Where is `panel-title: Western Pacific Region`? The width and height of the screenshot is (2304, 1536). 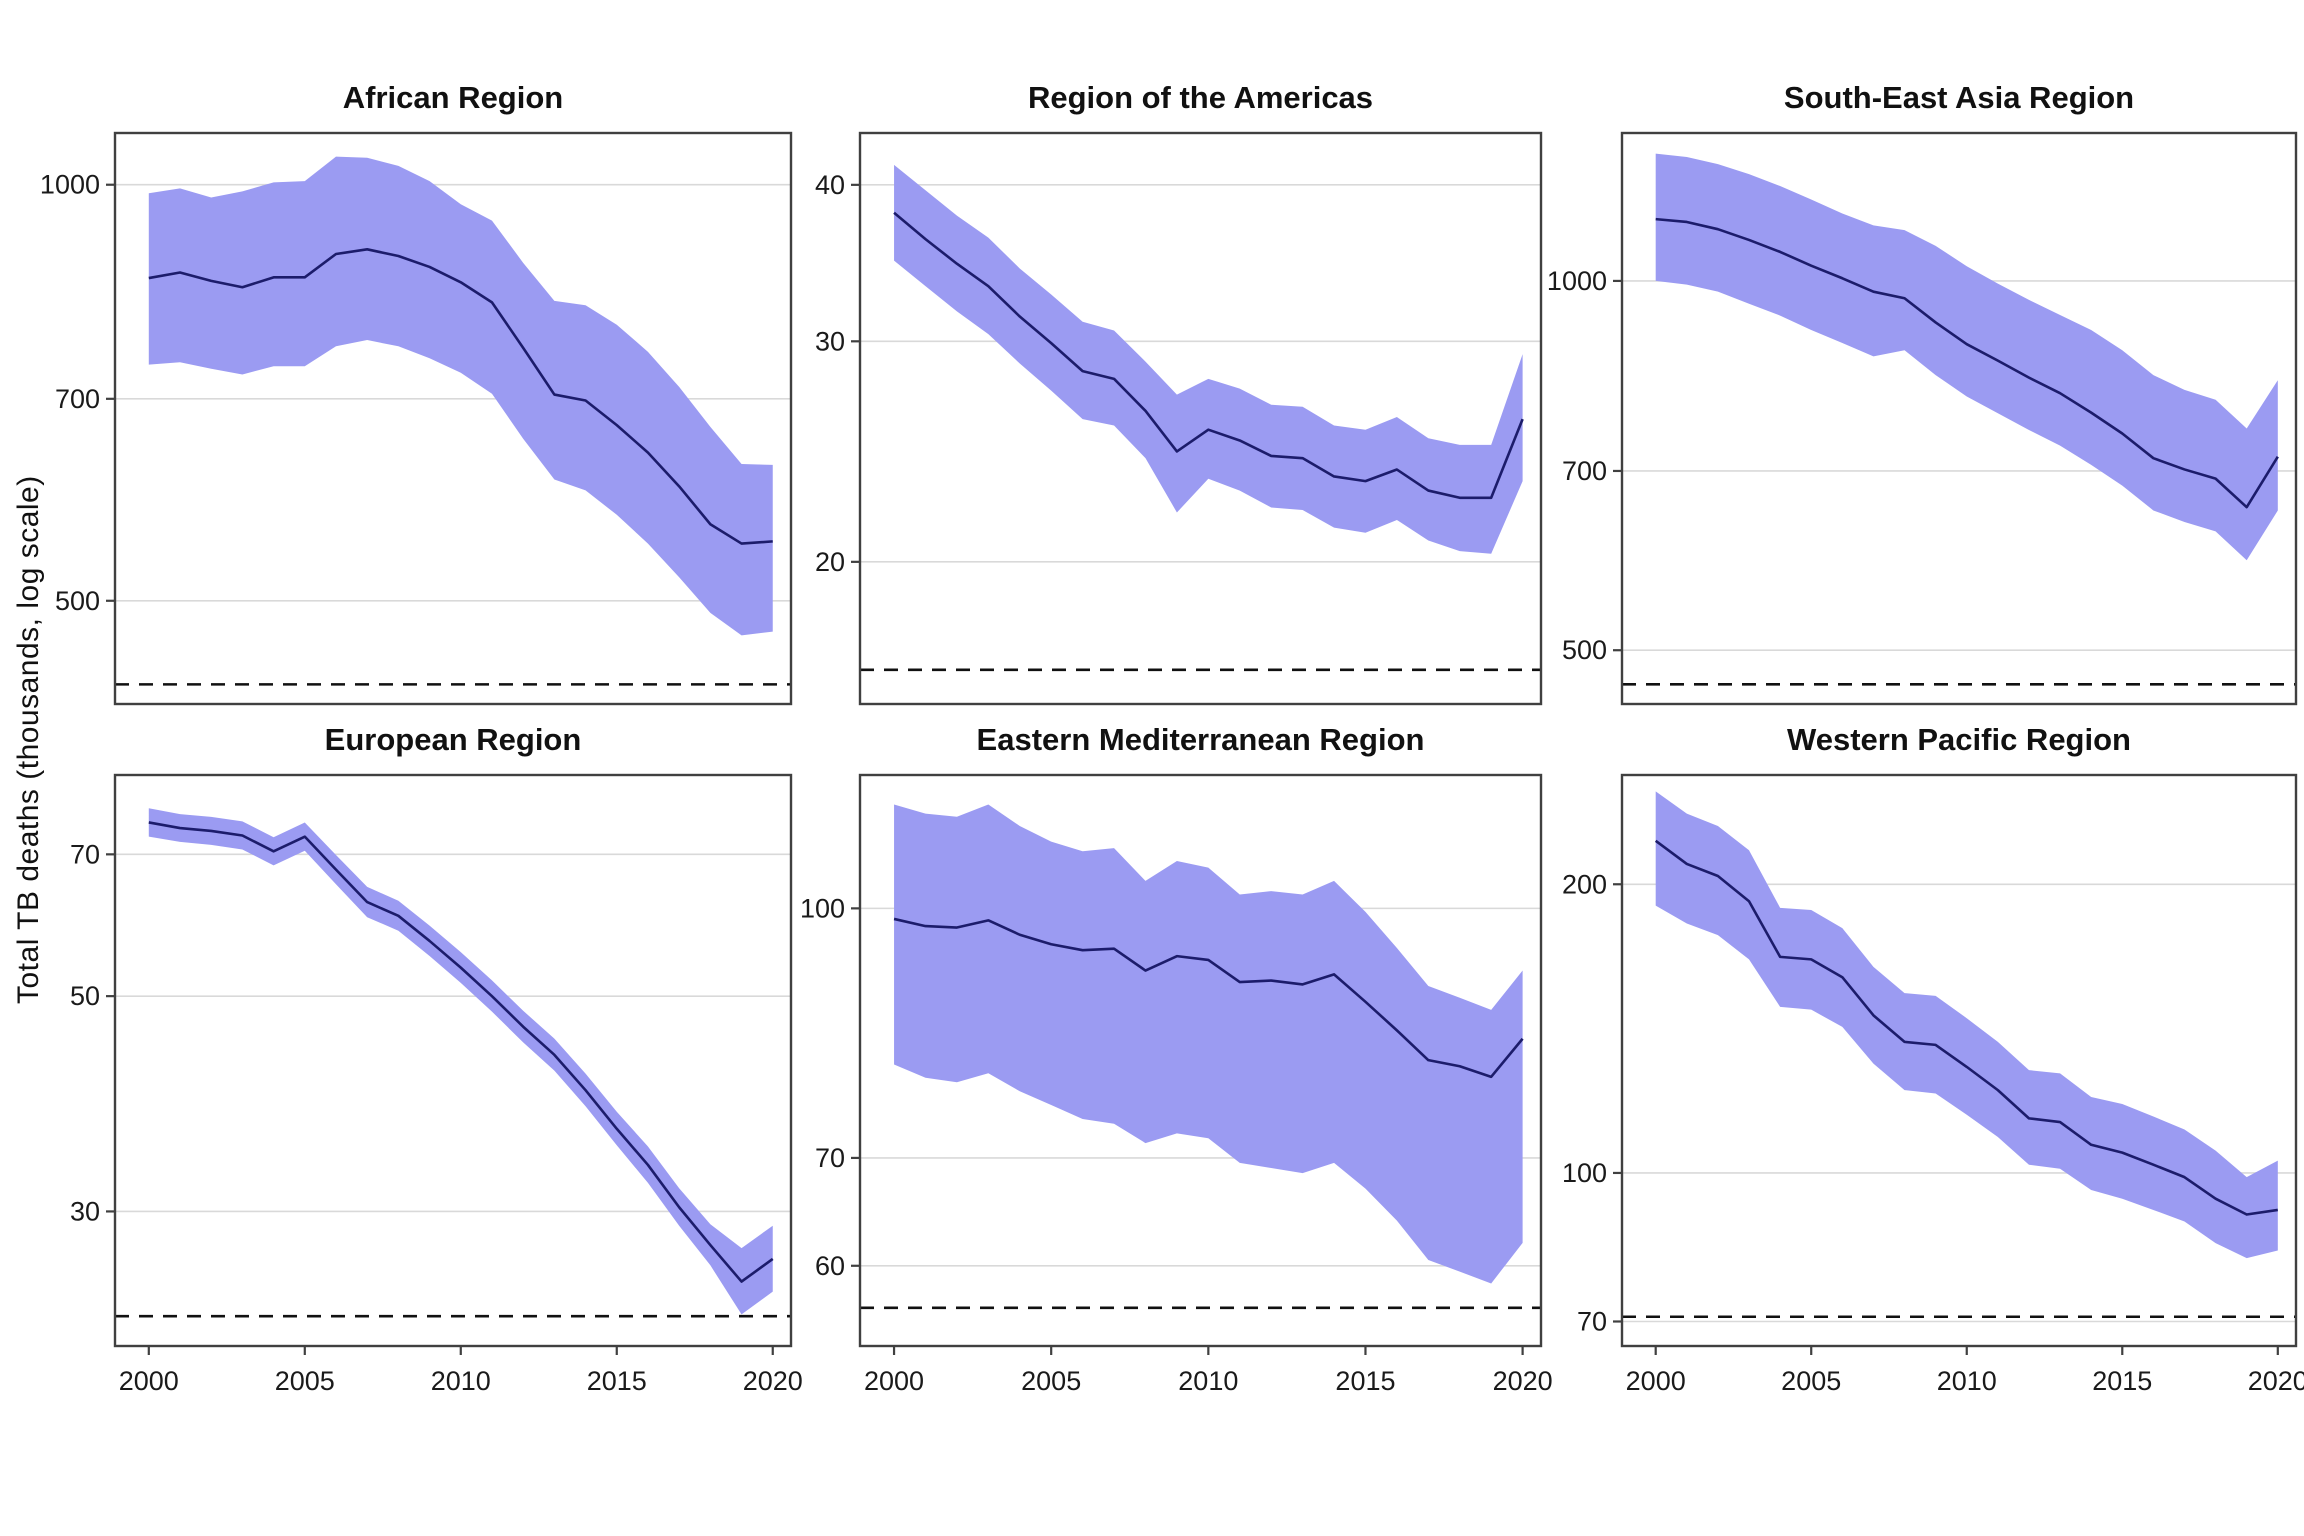 panel-title: Western Pacific Region is located at coordinates (1959, 739).